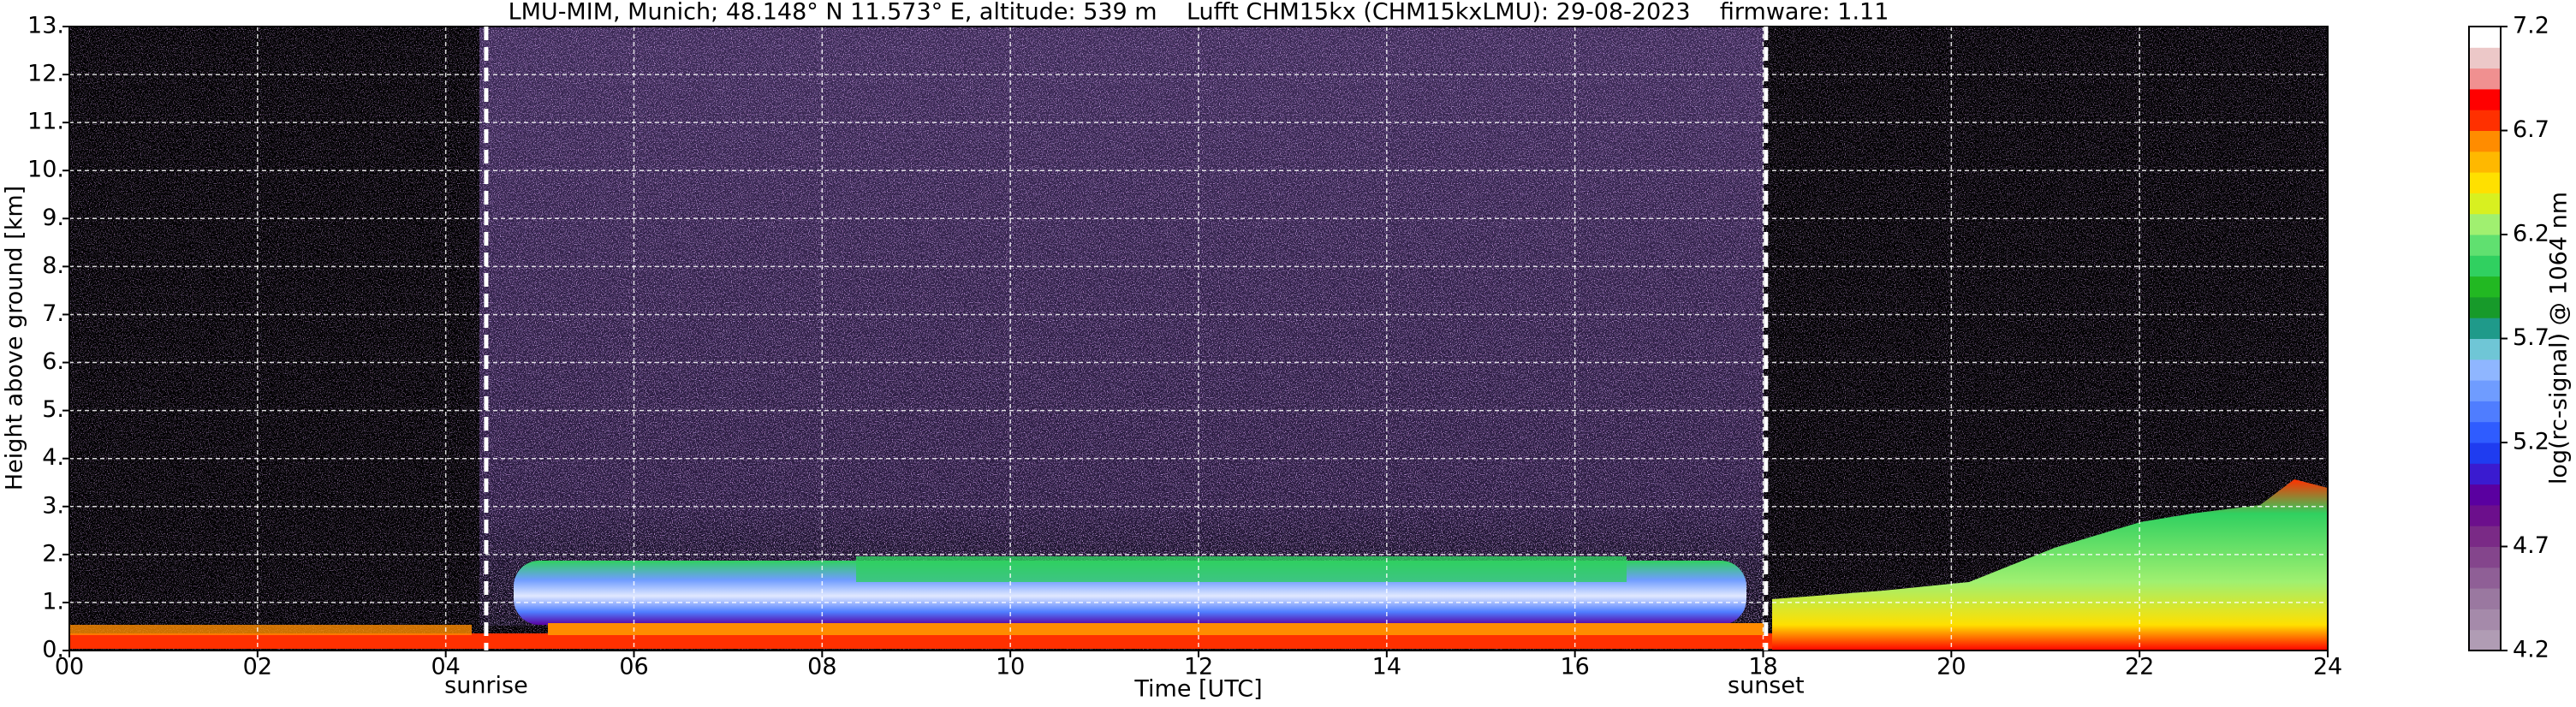 This screenshot has width=2576, height=707. What do you see at coordinates (2531, 650) in the screenshot?
I see `colorbar-tick-label: 4.2` at bounding box center [2531, 650].